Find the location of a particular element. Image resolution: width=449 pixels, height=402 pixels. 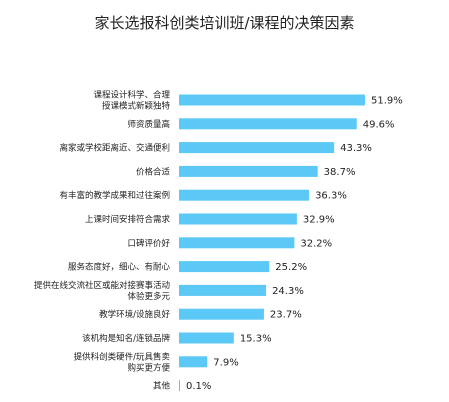

category-label: 师资质量高 is located at coordinates (148, 124).